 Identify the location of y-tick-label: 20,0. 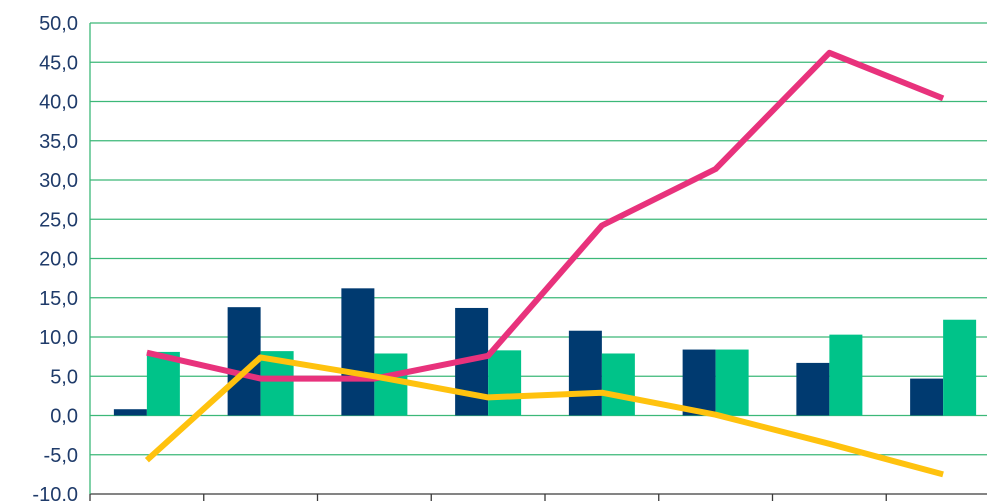
(58, 260).